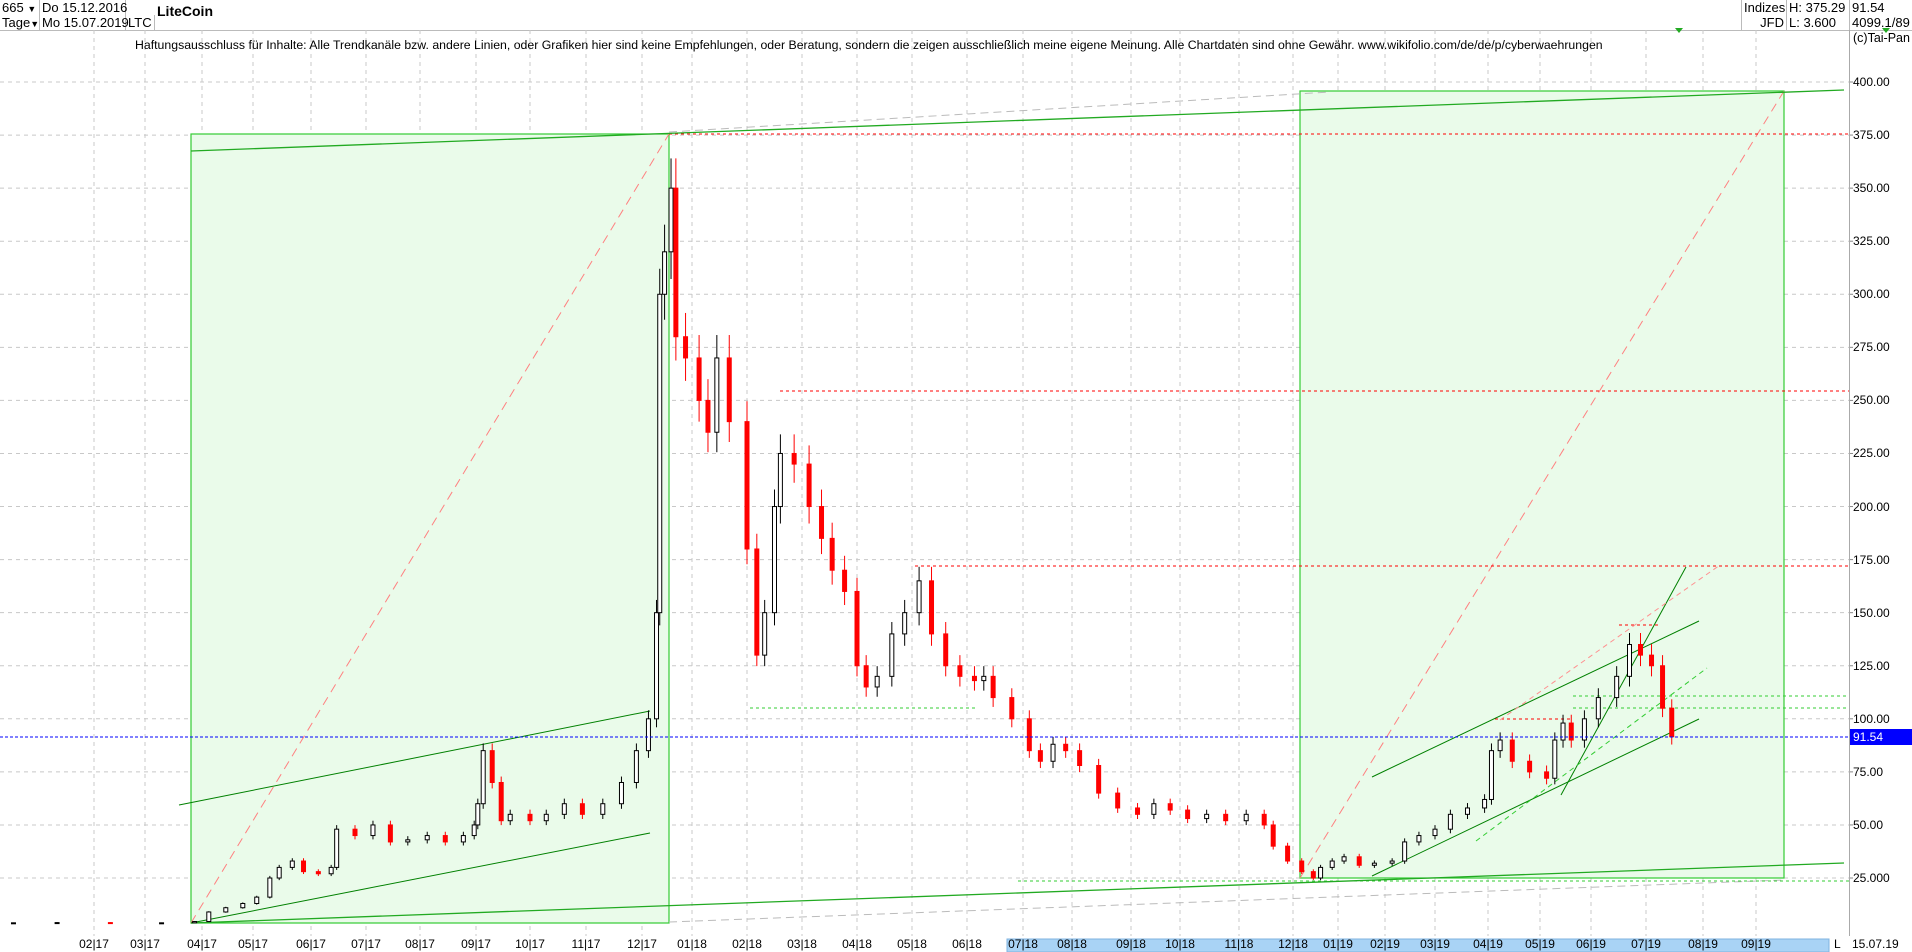 The width and height of the screenshot is (1912, 952). I want to click on x-tick-label: 10|17, so click(530, 944).